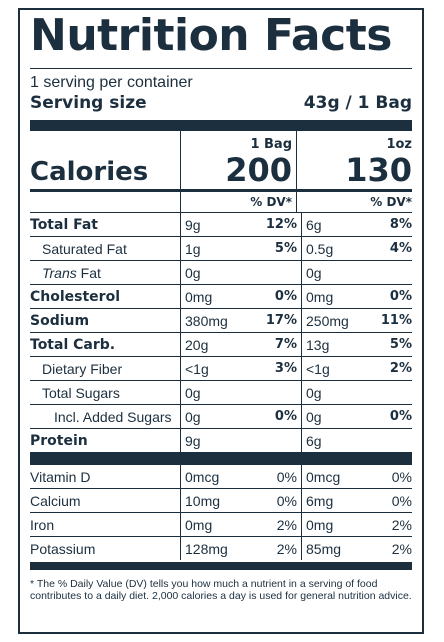  What do you see at coordinates (213, 344) in the screenshot?
I see `nutrient-amount-bag: 20g` at bounding box center [213, 344].